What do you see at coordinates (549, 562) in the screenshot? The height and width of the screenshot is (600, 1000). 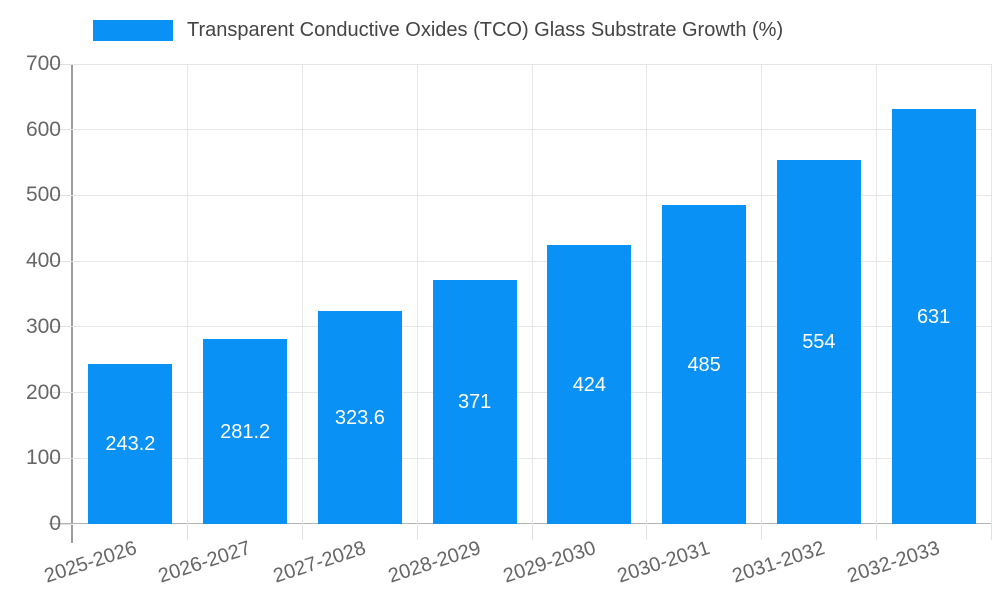 I see `x-axis-label-2029-2030: 2029-2030` at bounding box center [549, 562].